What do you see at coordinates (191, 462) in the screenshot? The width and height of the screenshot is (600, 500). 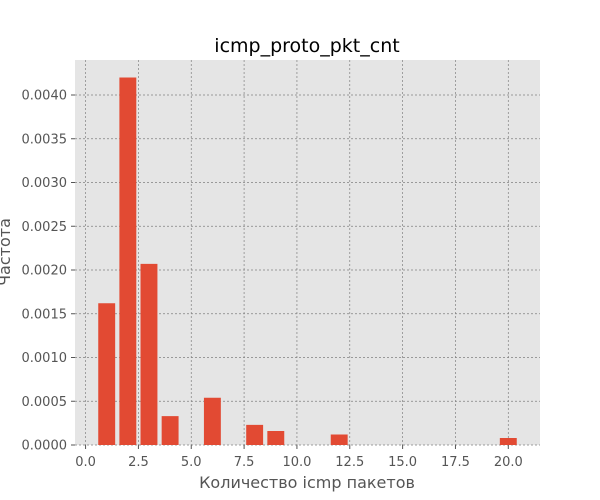 I see `x-tick-label: 5.0` at bounding box center [191, 462].